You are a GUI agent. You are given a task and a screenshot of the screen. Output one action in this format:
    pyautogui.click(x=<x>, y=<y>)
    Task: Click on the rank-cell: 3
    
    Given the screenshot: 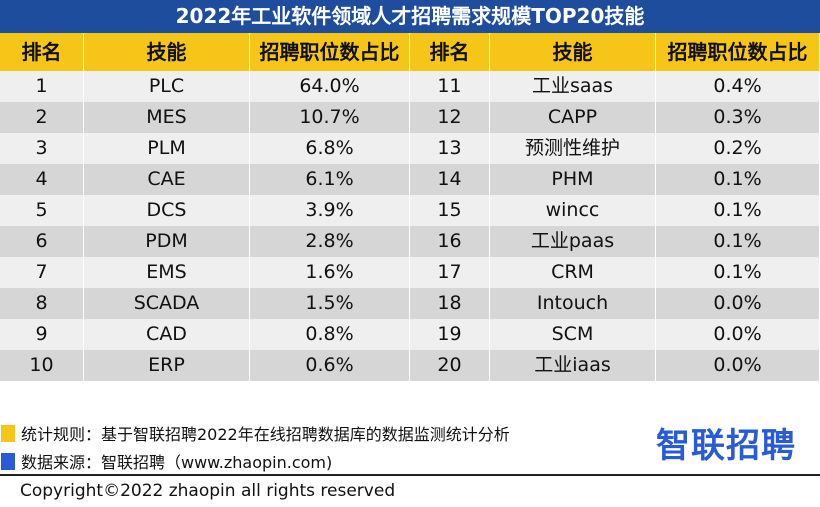 What is the action you would take?
    pyautogui.click(x=42, y=148)
    